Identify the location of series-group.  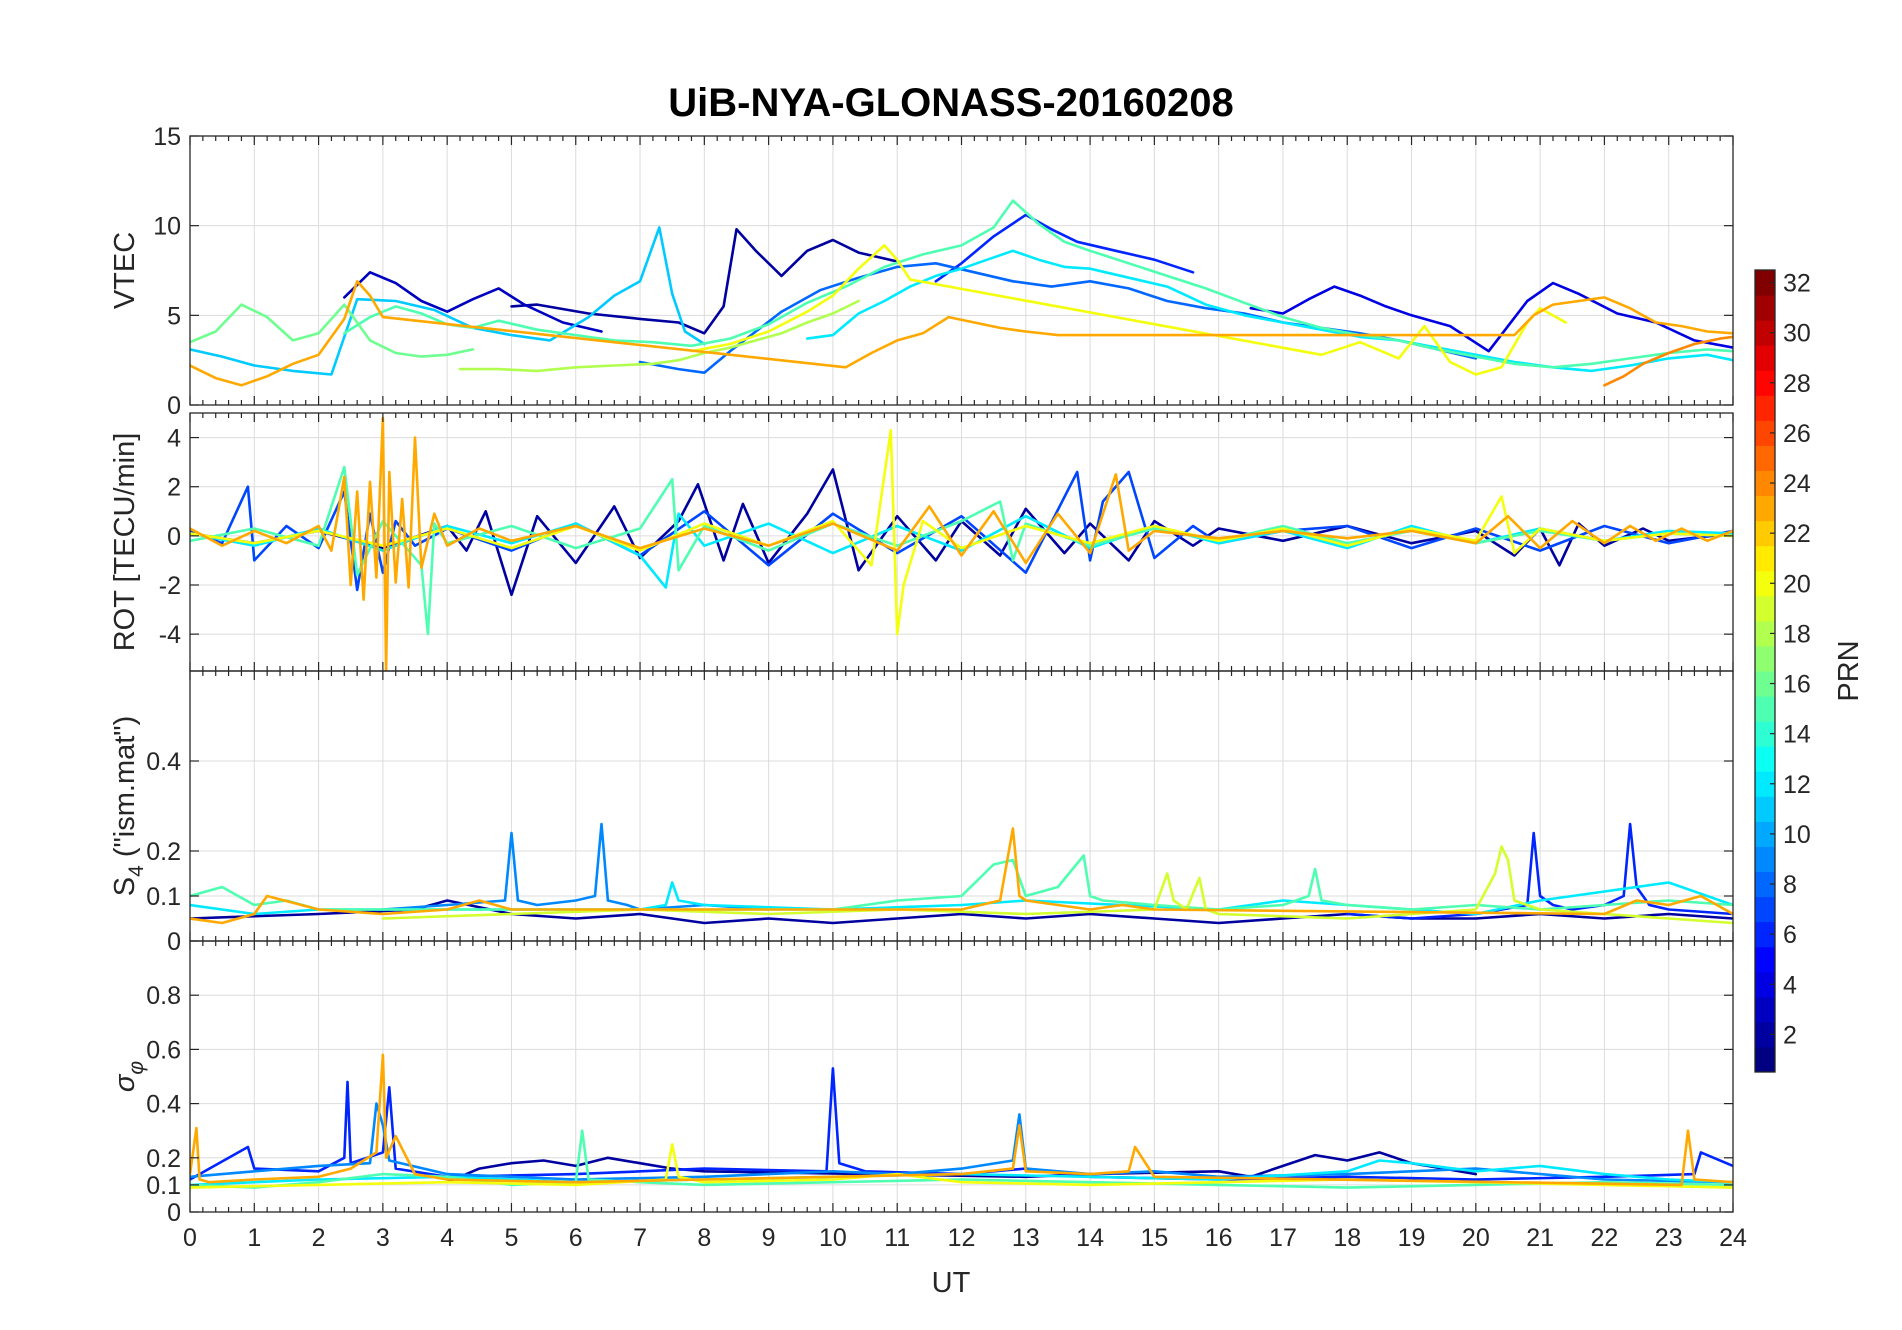
(961, 293).